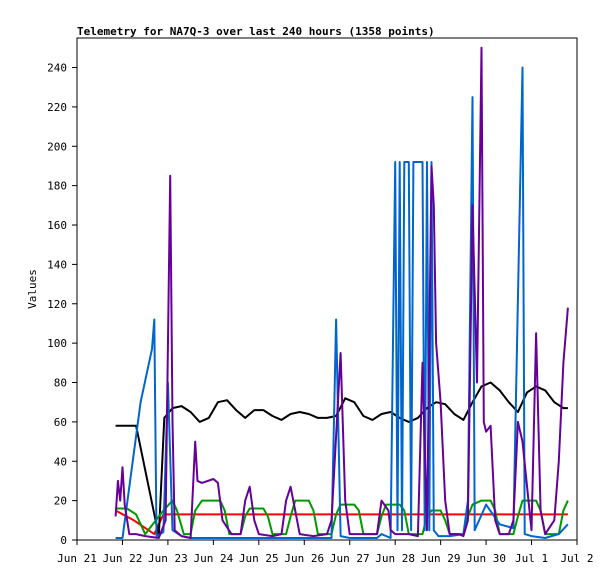 This screenshot has width=615, height=579. What do you see at coordinates (57, 107) in the screenshot?
I see `y-tick-label: 220` at bounding box center [57, 107].